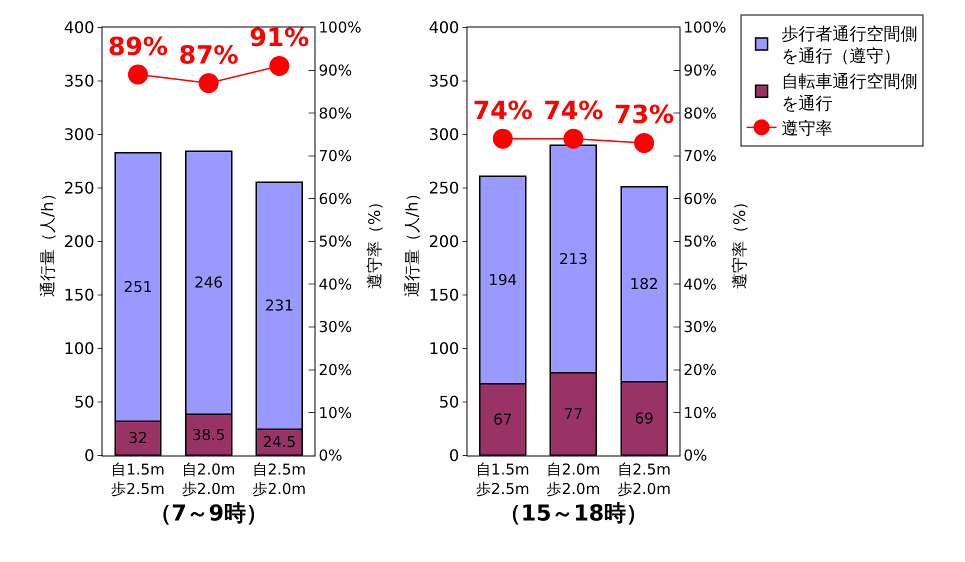 The width and height of the screenshot is (965, 562). I want to click on data-label: 73%, so click(644, 115).